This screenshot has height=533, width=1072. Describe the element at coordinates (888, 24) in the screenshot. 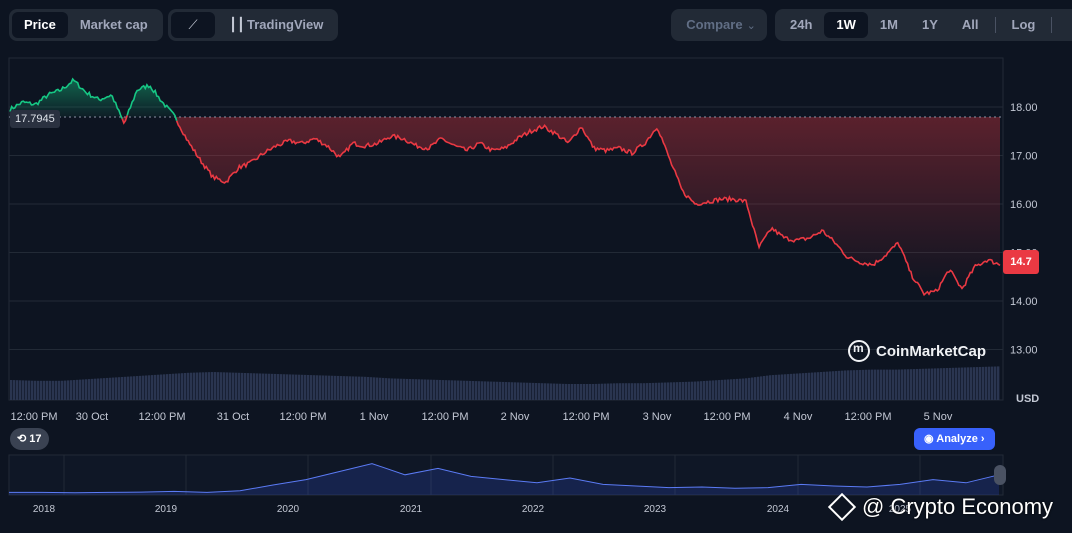

I see `range-1m: 1M` at that location.